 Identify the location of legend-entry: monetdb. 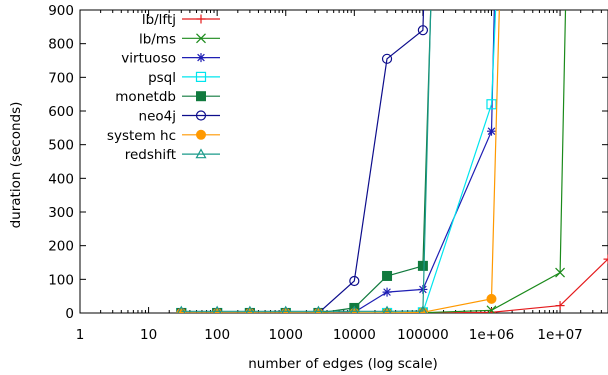
(167, 97).